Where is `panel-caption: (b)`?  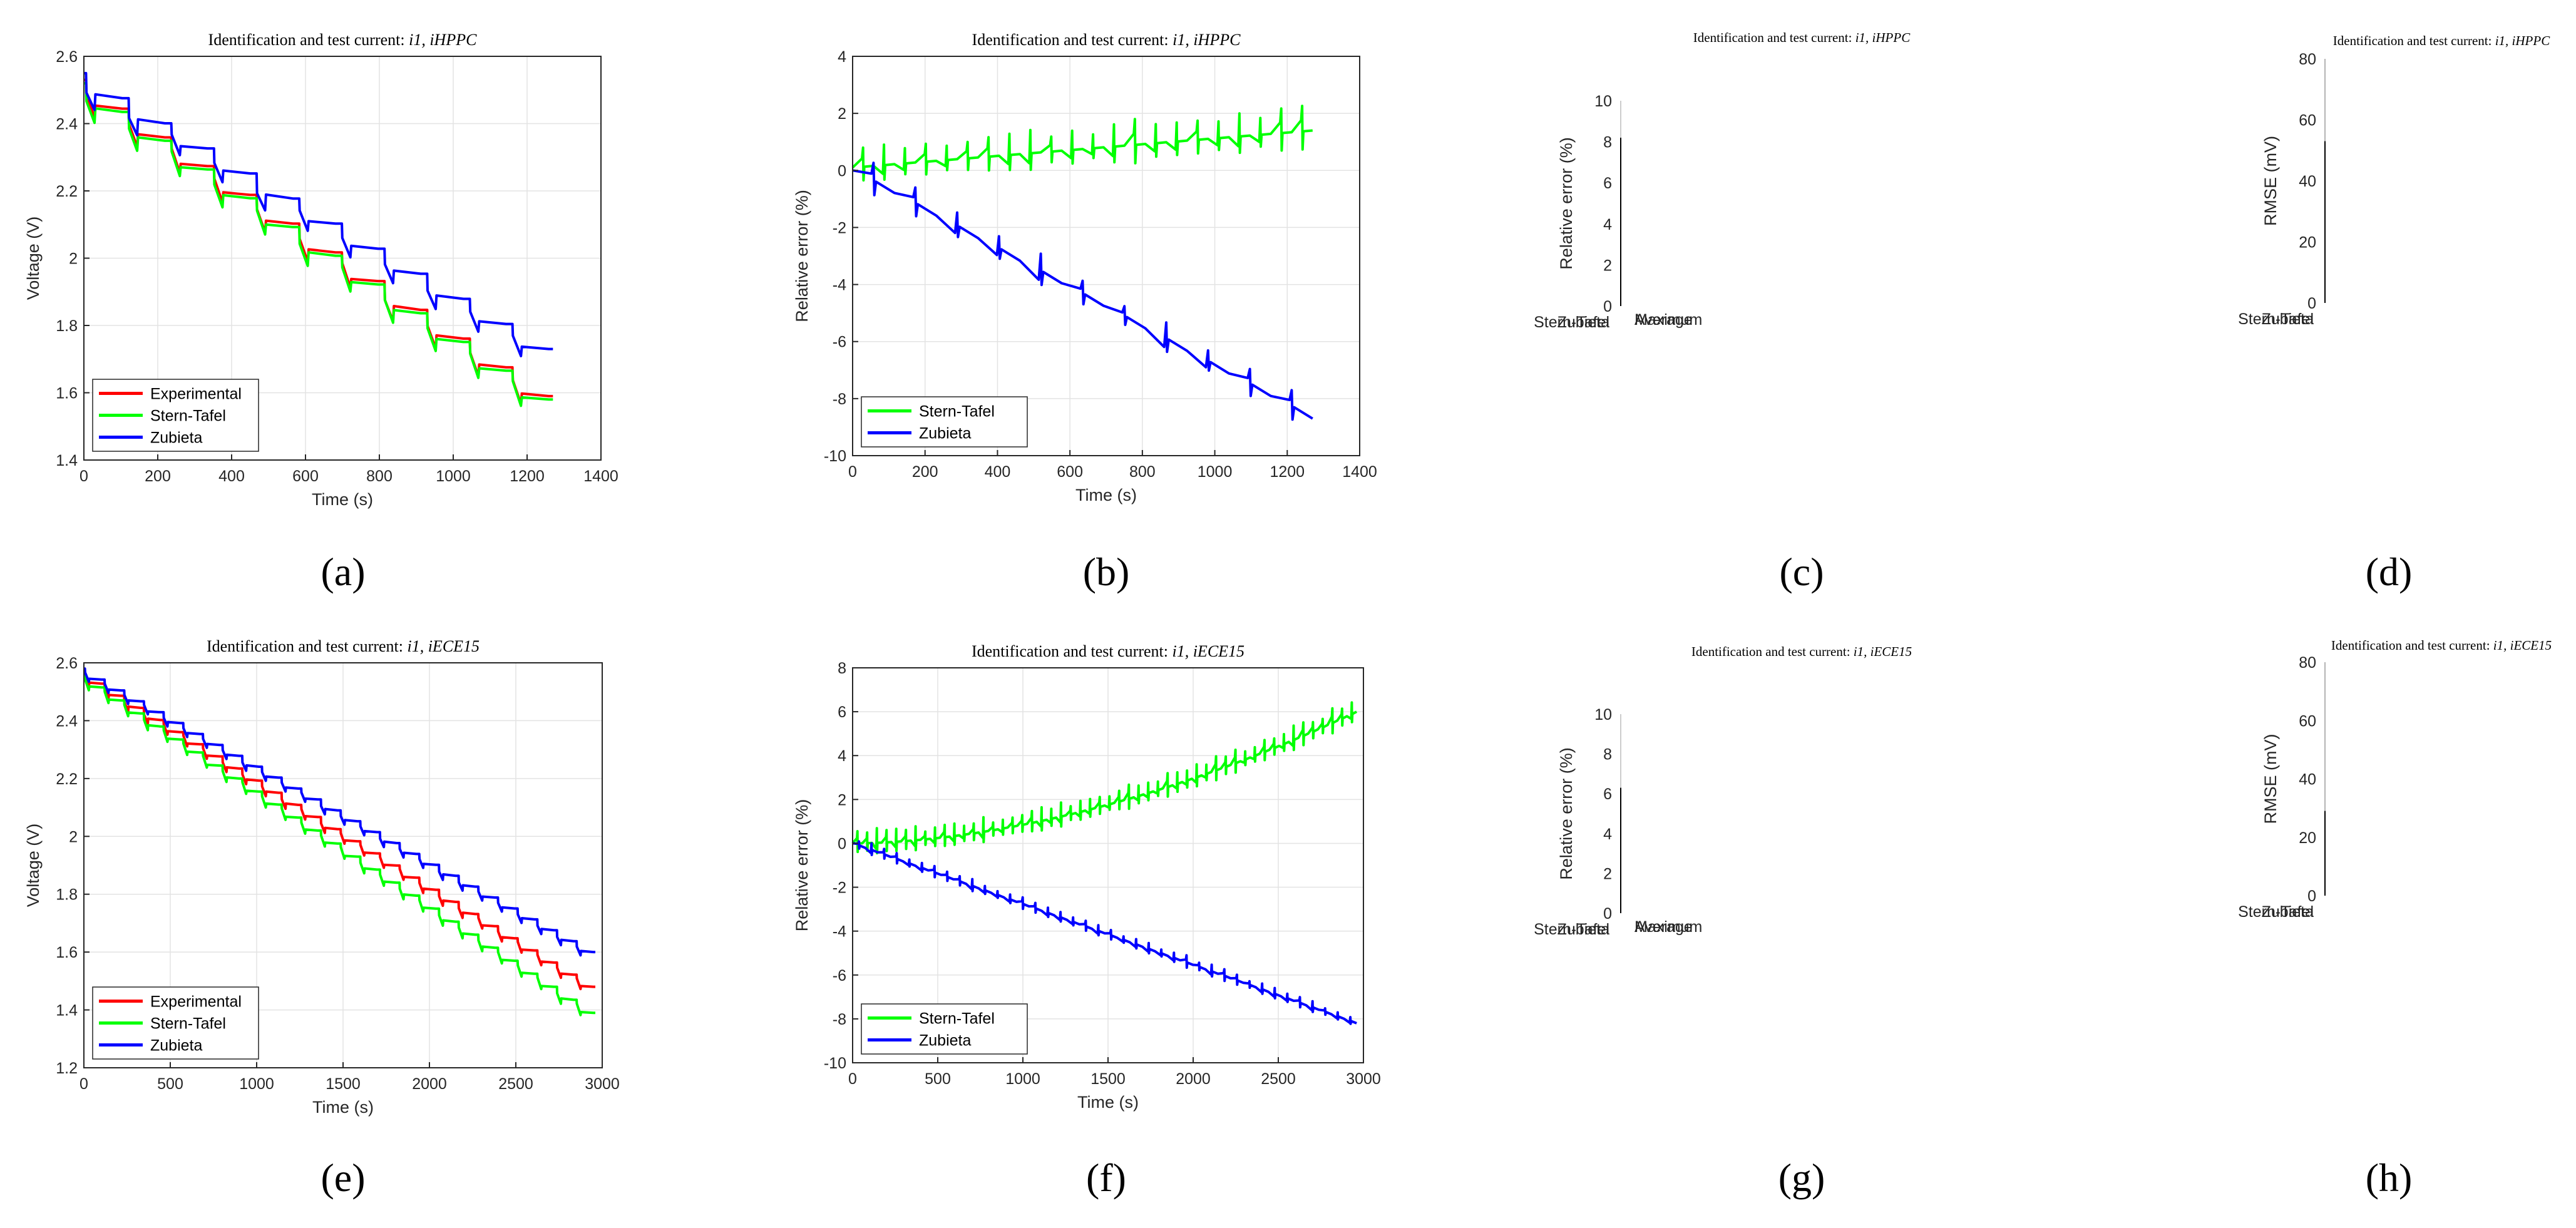 panel-caption: (b) is located at coordinates (1106, 572).